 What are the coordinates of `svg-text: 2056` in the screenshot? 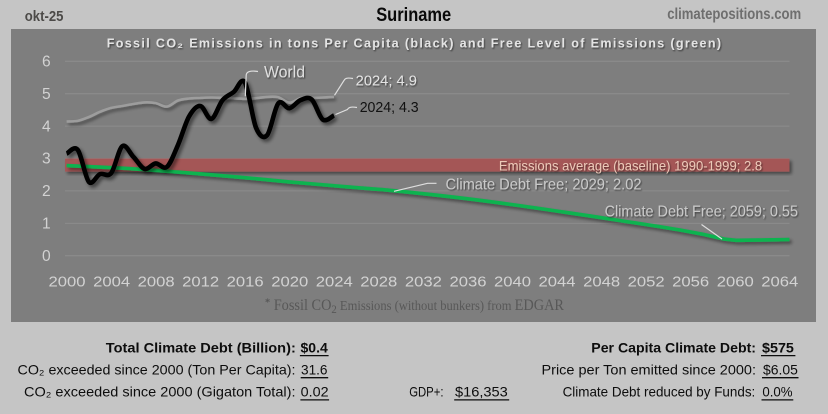 It's located at (690, 281).